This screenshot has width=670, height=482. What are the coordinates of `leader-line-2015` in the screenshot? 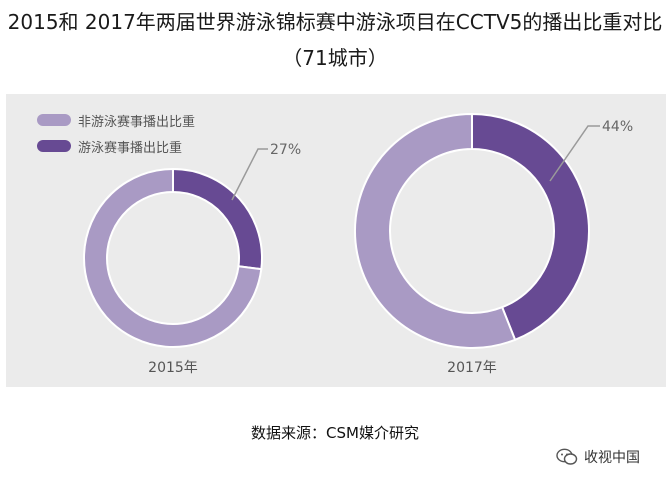 It's located at (249, 174).